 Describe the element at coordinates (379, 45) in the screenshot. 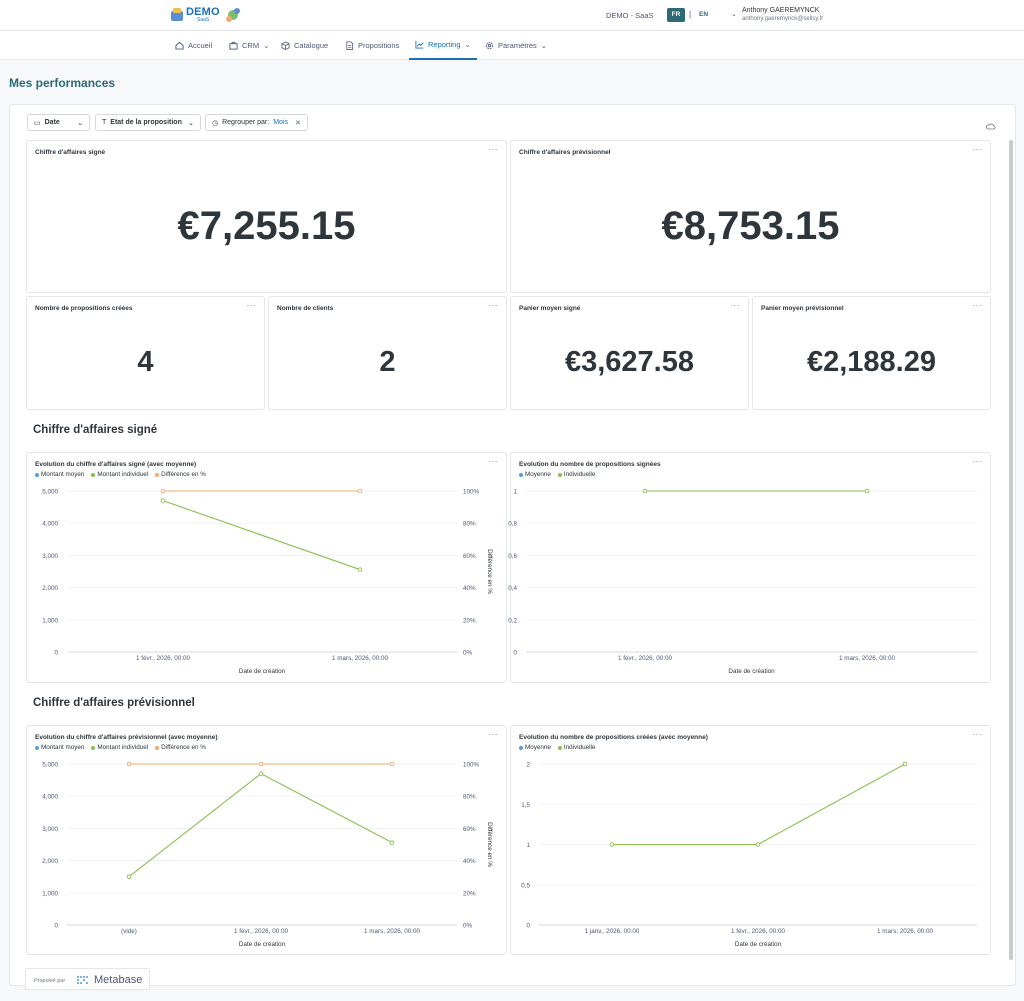

I see `nav-label: Propositions` at that location.